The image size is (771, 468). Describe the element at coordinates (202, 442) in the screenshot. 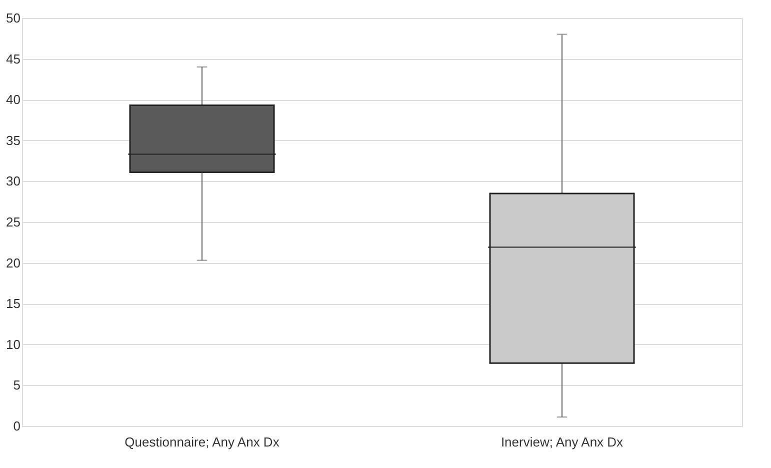

I see `x-tick-label: Questionnaire; Any Anx Dx` at that location.